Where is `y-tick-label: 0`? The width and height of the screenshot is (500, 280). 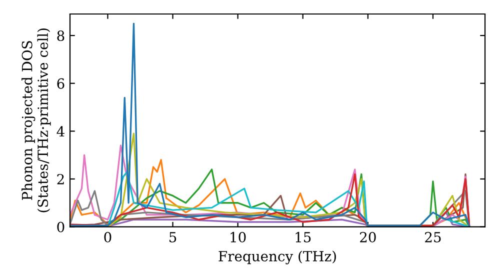 y-tick-label: 0 is located at coordinates (60, 227).